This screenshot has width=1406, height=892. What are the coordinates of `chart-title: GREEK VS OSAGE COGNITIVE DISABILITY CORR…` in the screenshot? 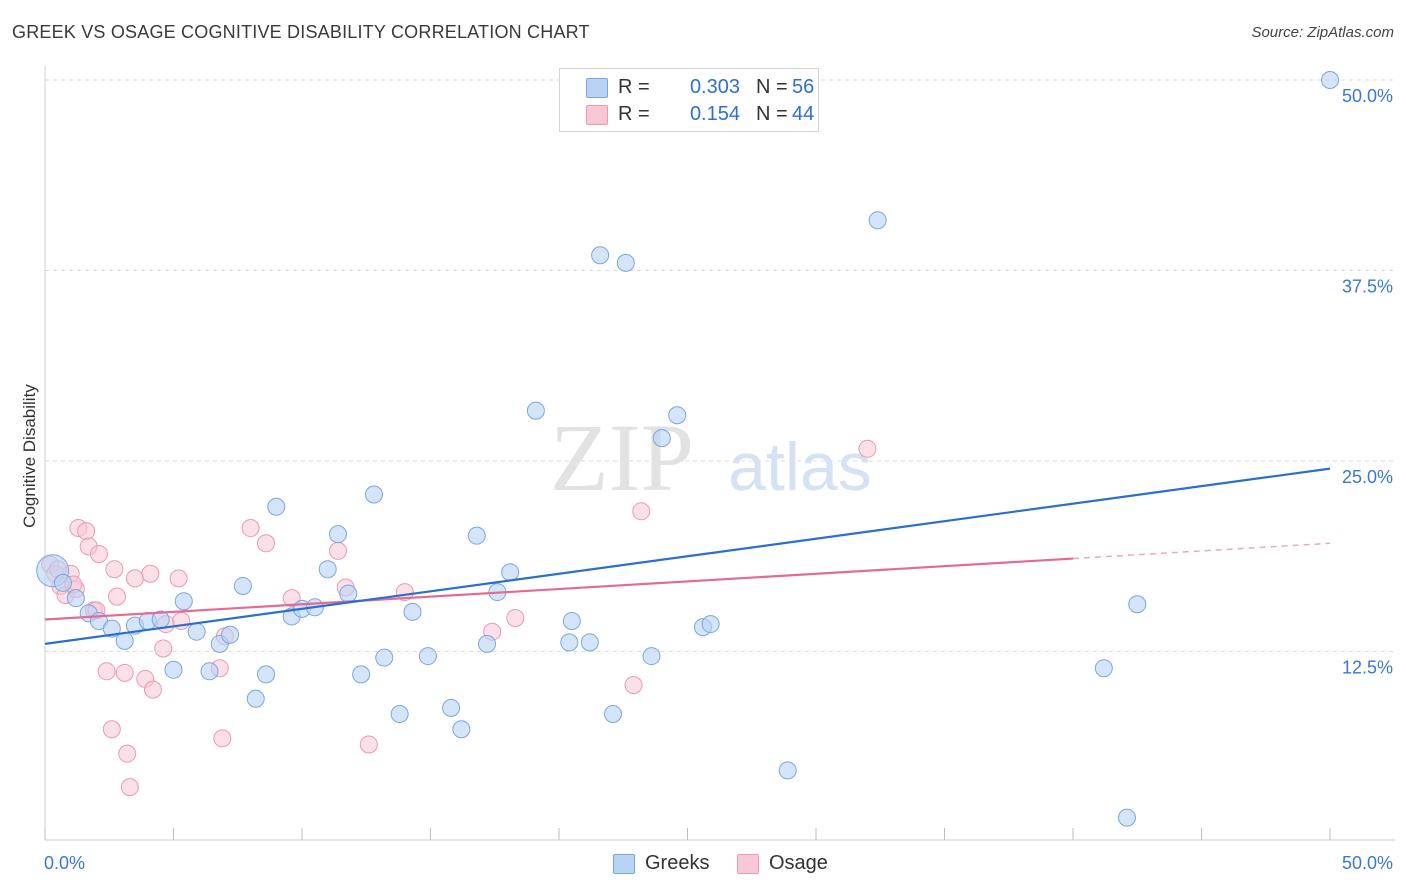 It's located at (301, 32).